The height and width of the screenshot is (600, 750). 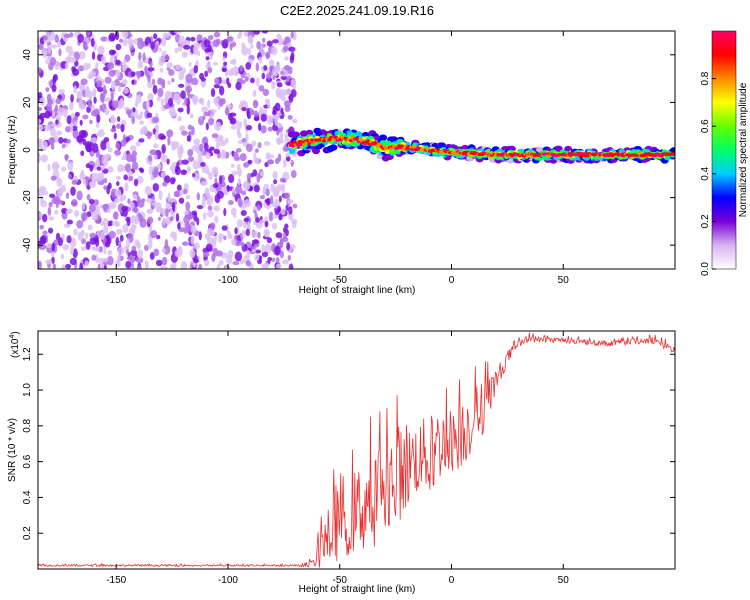 What do you see at coordinates (12, 450) in the screenshot?
I see `snr-y-label: SNR (10 * v/v)` at bounding box center [12, 450].